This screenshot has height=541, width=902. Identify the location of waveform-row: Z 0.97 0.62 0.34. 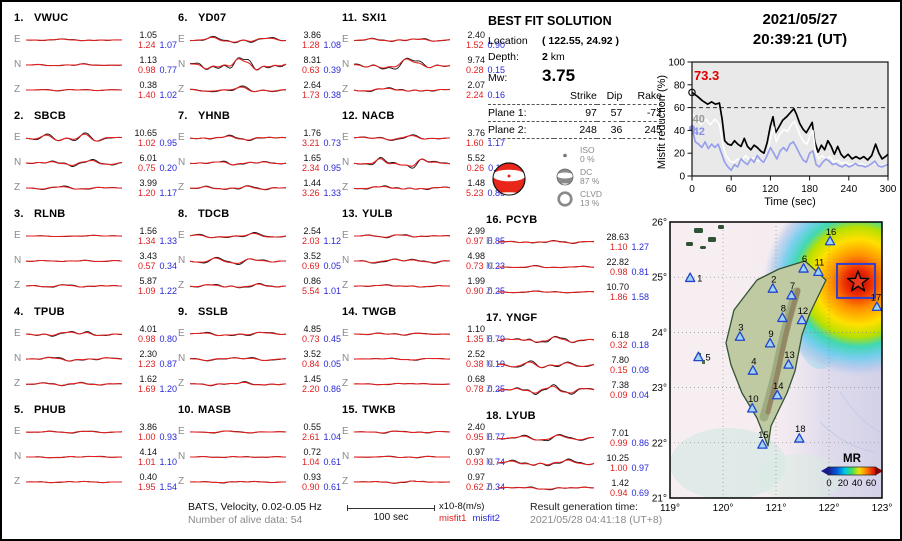
(423, 481).